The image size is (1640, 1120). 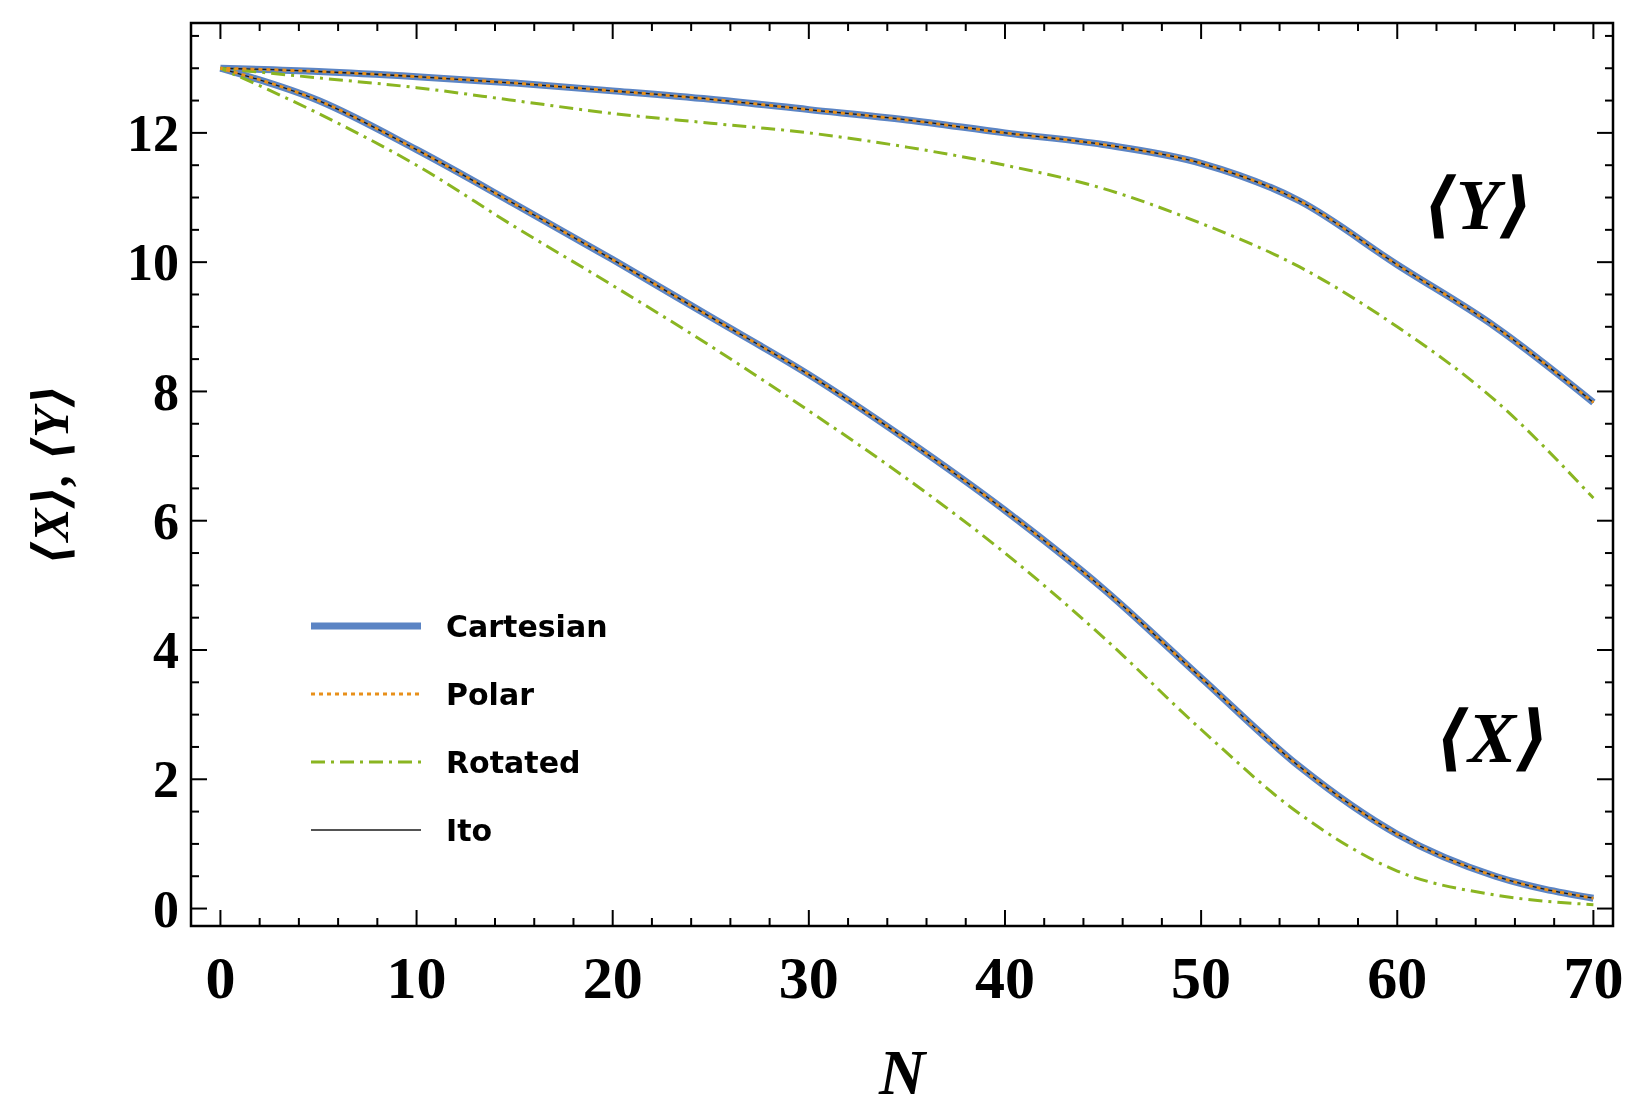 I want to click on y-axis-title: ⟨X⟩, ⟨Y⟩, so click(x=51, y=474).